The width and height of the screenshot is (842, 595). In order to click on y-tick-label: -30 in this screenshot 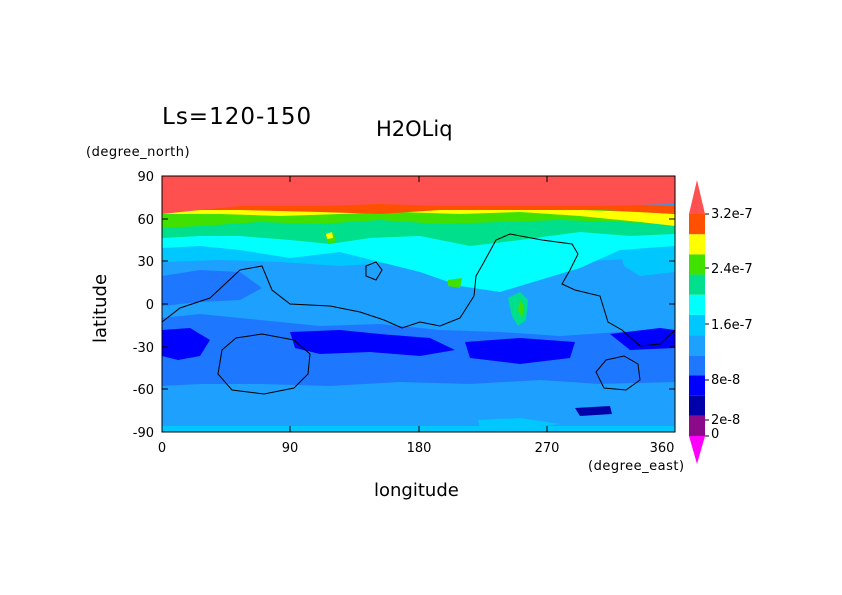, I will do `click(143, 348)`.